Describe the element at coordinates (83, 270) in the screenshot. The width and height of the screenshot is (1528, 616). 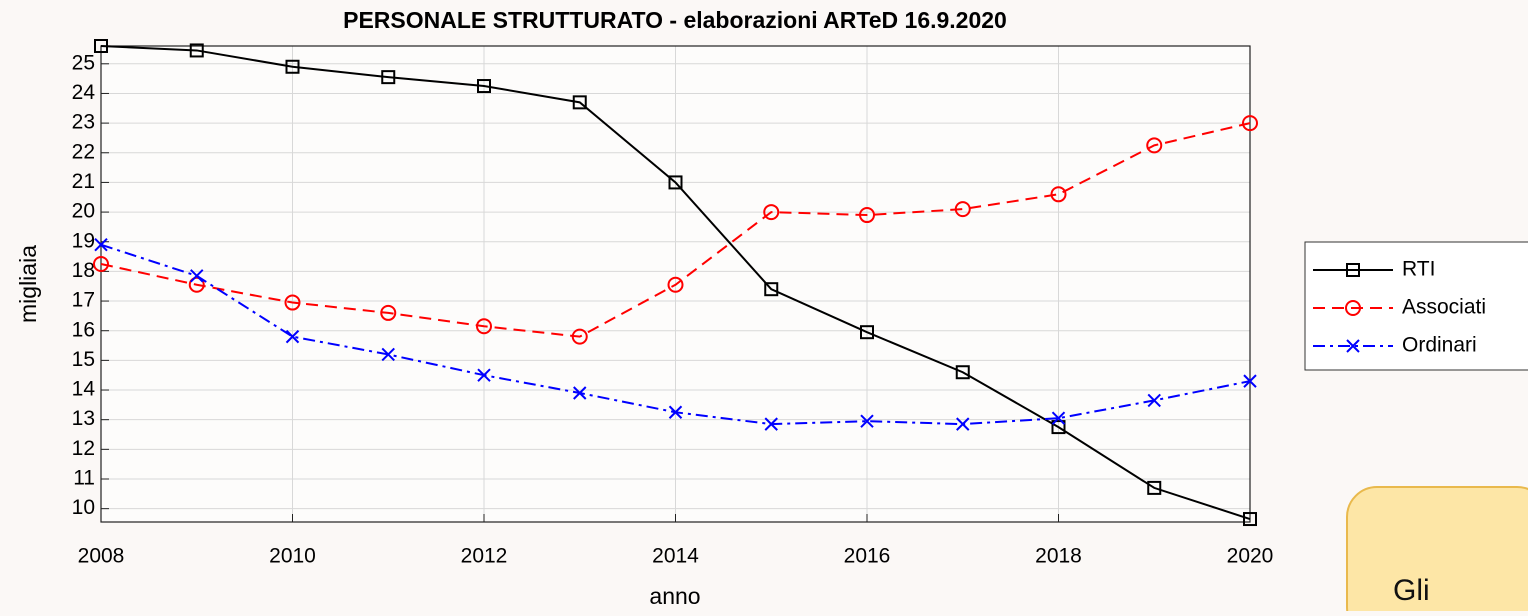
I see `y-tick-label: 18` at that location.